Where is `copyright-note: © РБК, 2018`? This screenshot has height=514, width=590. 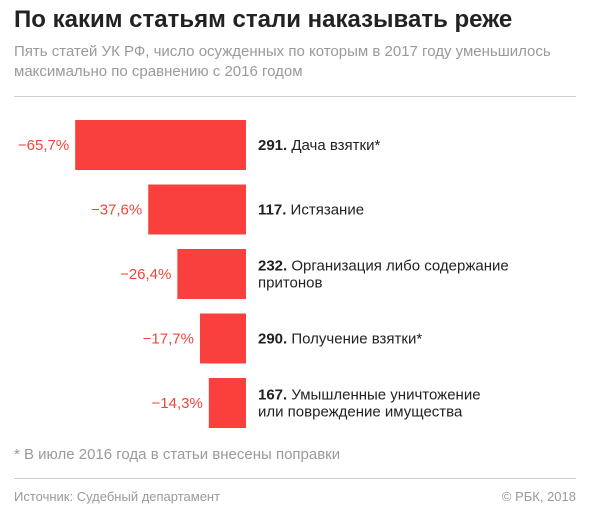 copyright-note: © РБК, 2018 is located at coordinates (538, 496).